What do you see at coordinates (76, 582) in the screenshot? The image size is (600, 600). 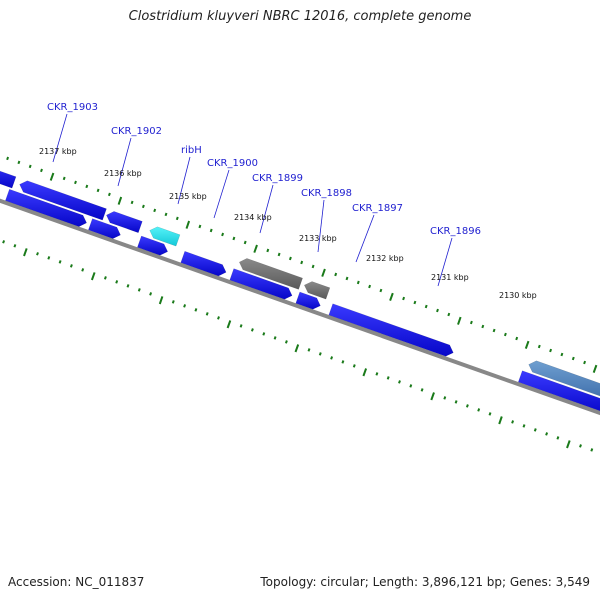 I see `accession-text: Accession: NC_011837` at bounding box center [76, 582].